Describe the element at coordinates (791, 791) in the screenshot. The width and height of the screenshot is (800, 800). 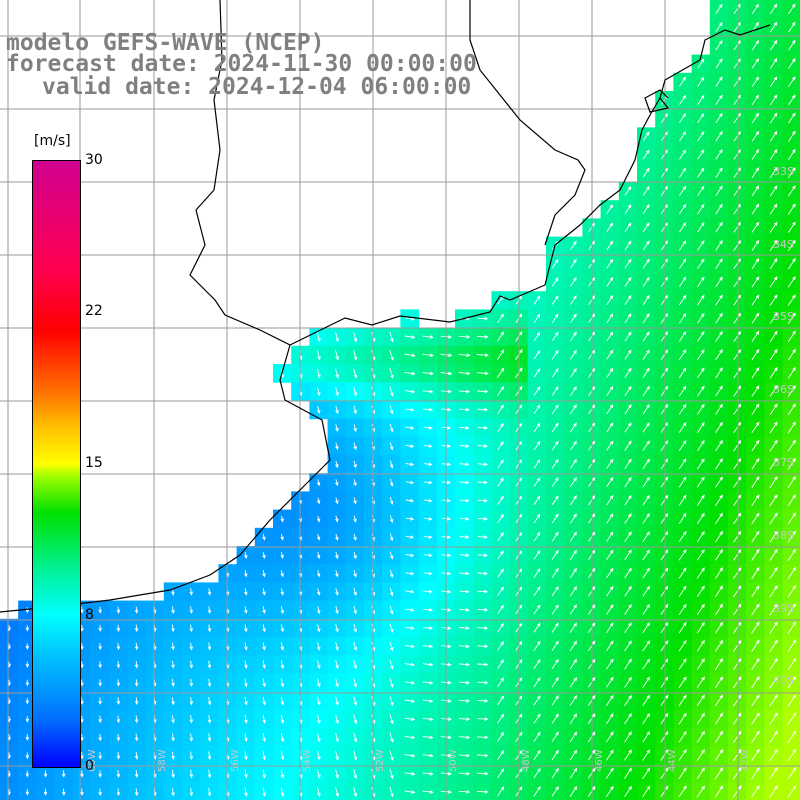
I see `wind-cell` at that location.